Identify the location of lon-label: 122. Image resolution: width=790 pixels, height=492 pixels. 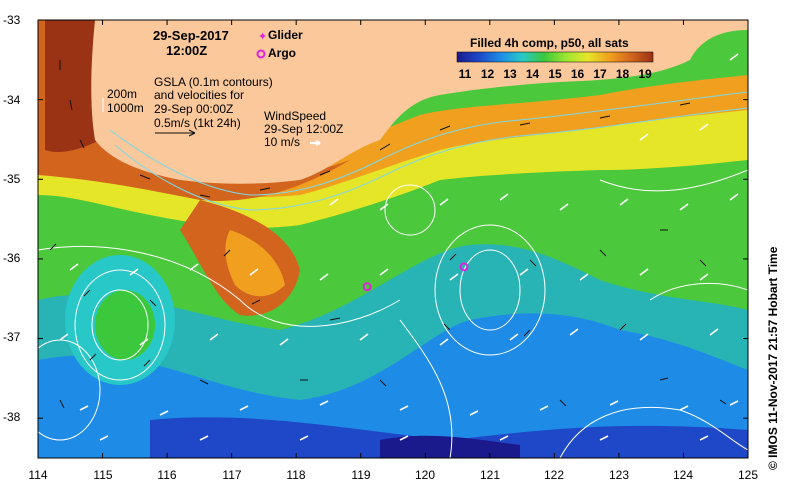
(554, 475).